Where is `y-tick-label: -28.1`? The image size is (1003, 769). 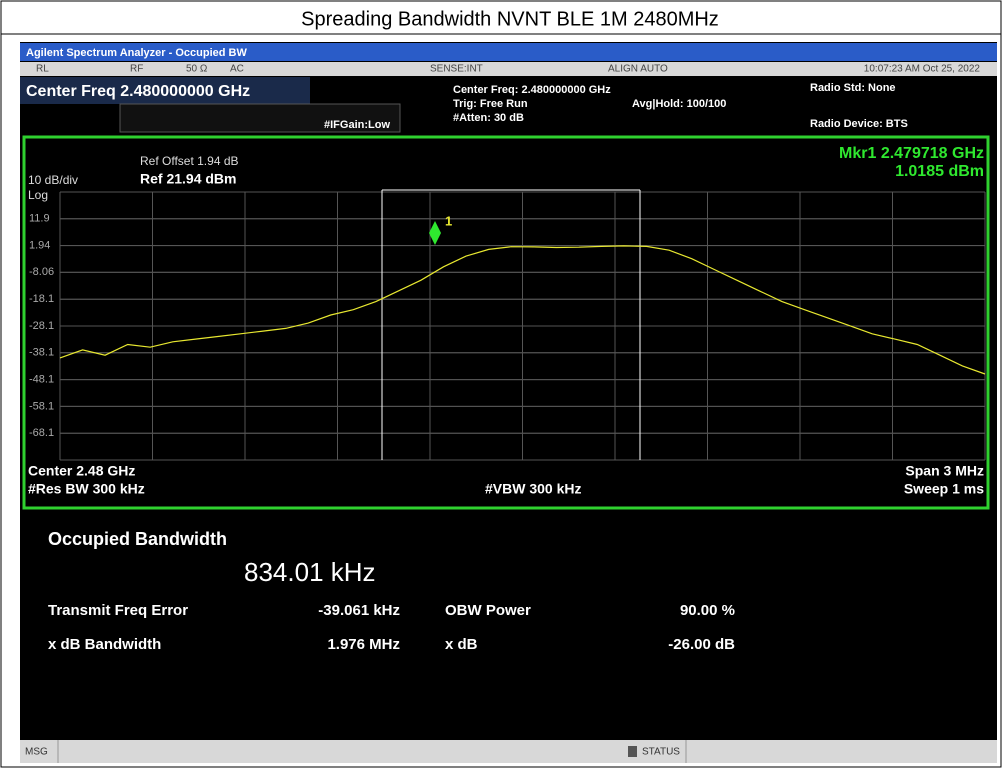 y-tick-label: -28.1 is located at coordinates (41, 326).